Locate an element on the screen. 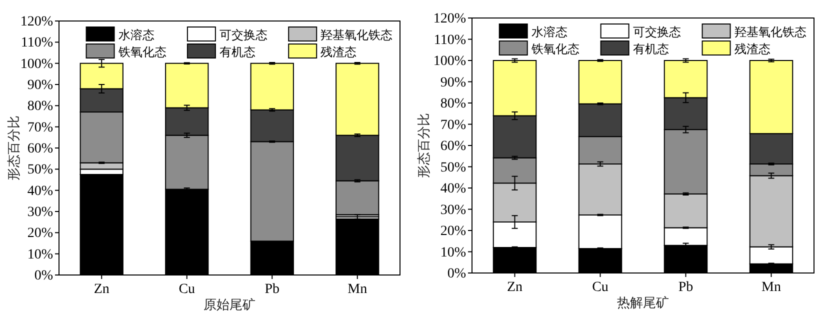  x-axis-title: 热解尾矿 is located at coordinates (643, 303).